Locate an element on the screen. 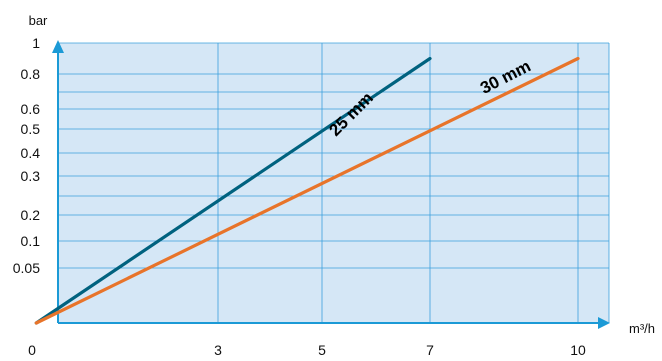 This screenshot has width=662, height=361. y-tick-label: 0.1 is located at coordinates (31, 241).